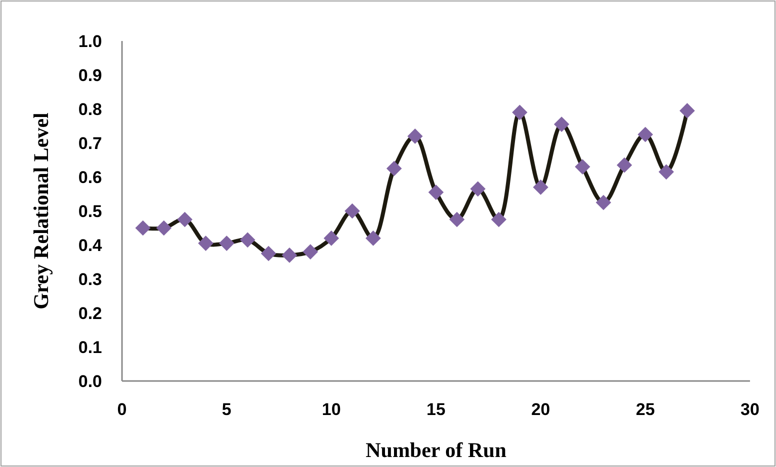 The width and height of the screenshot is (776, 467). What do you see at coordinates (90, 75) in the screenshot?
I see `y-tick-label: 0.9` at bounding box center [90, 75].